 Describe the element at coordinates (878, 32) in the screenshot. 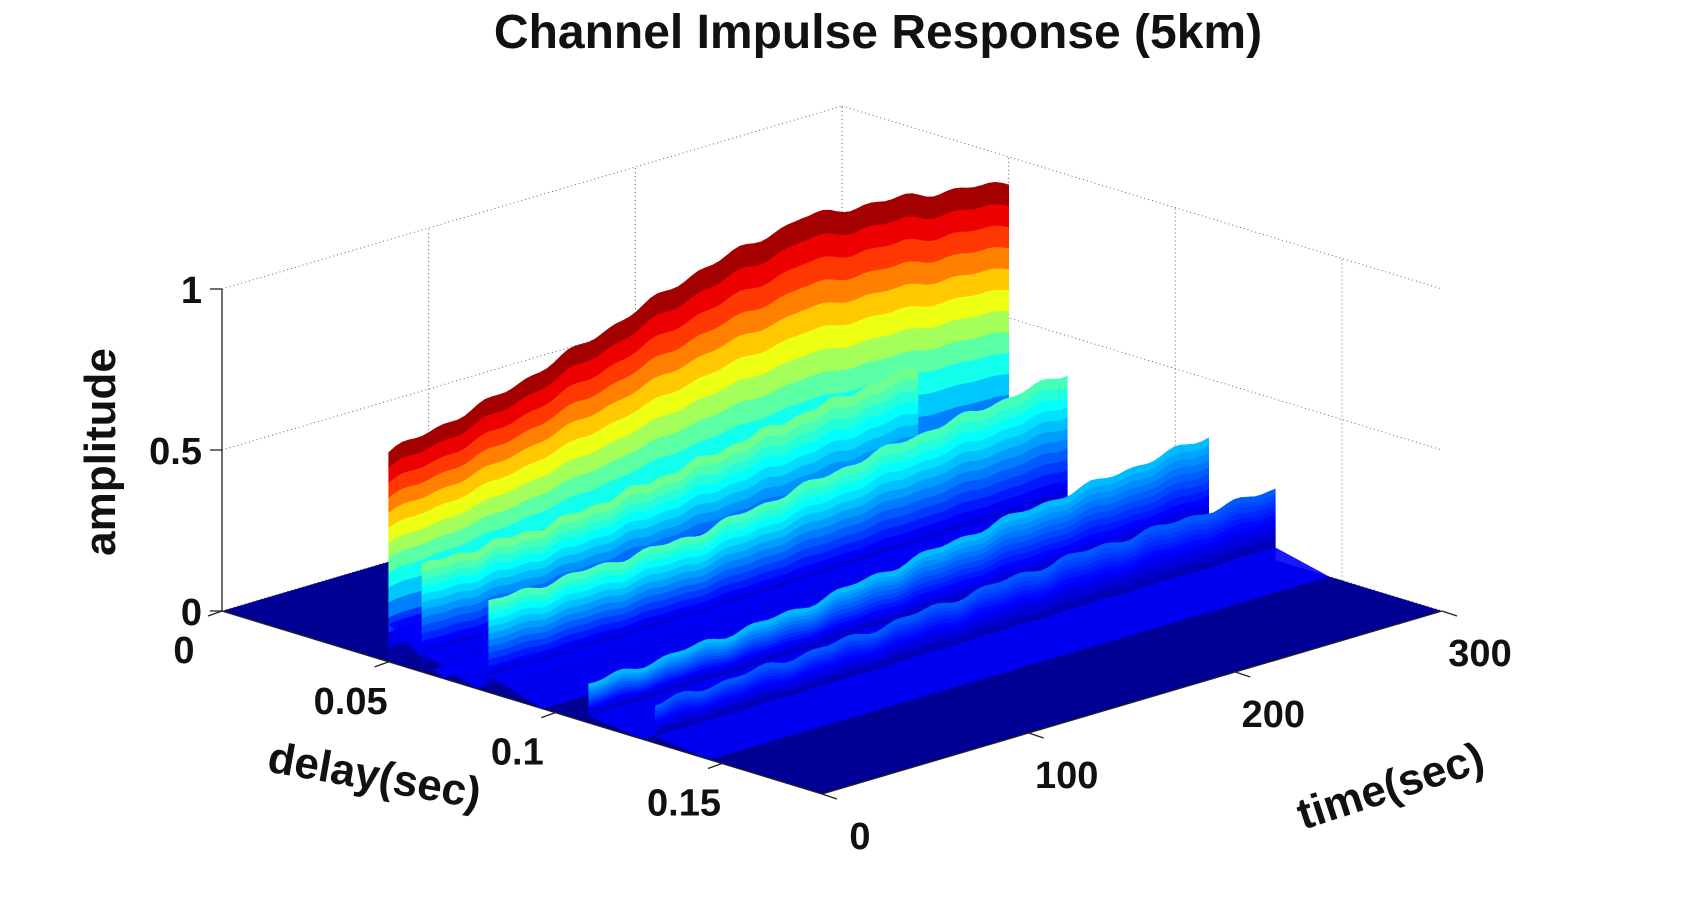

I see `chart-title: Channel Impulse Response (5km)` at that location.